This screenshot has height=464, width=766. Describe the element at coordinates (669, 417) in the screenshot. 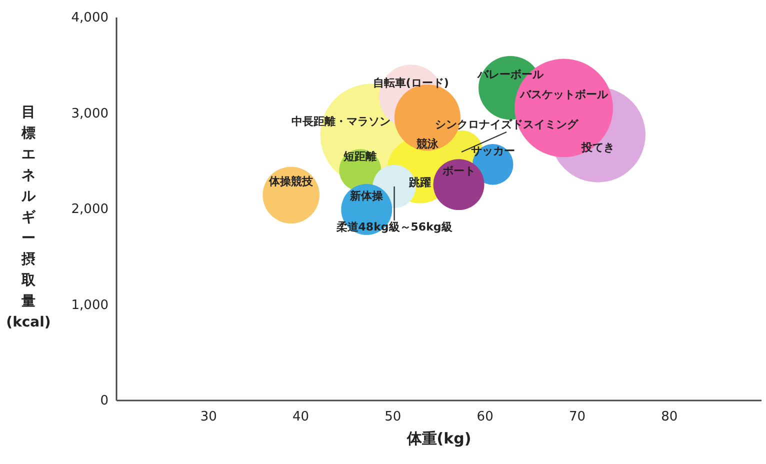

I see `x-tick-label: 80` at that location.